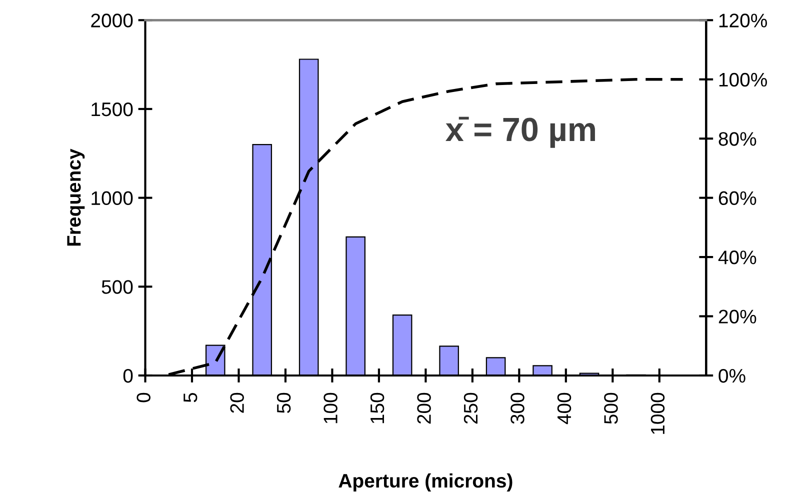 The height and width of the screenshot is (504, 807). I want to click on y-tick-label: 500, so click(117, 287).